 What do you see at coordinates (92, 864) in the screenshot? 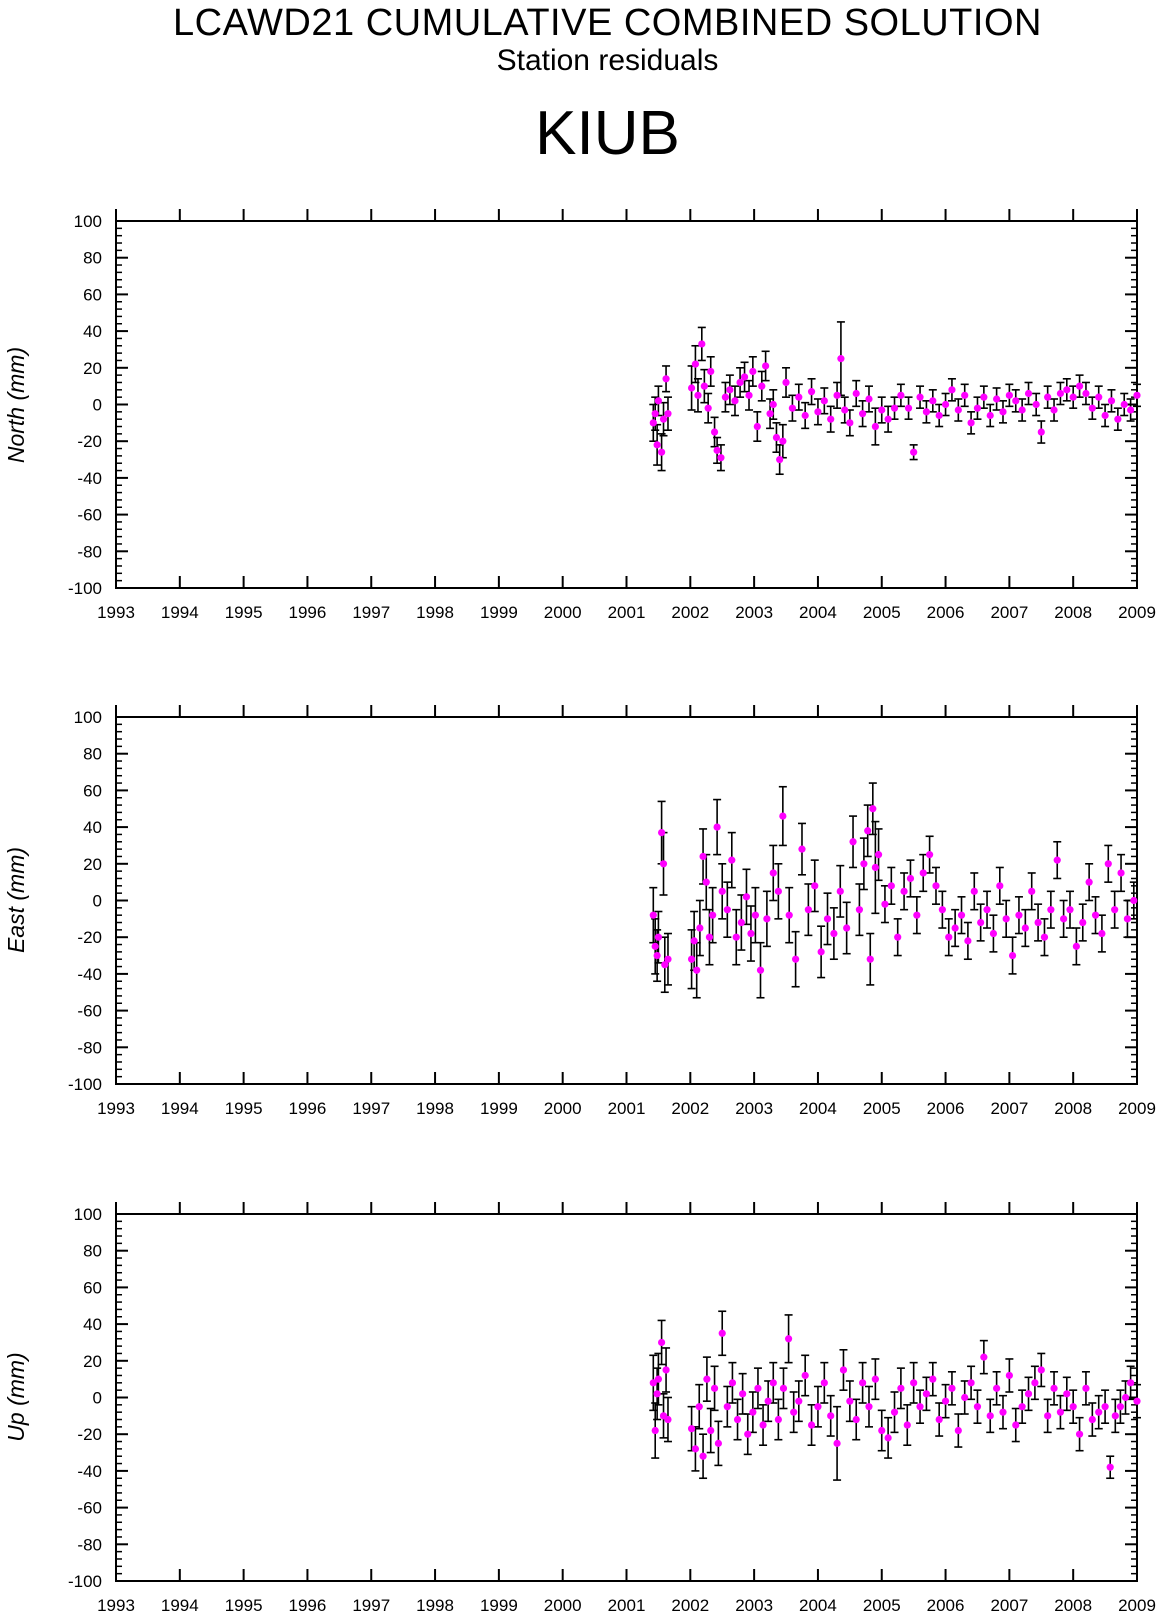
I see `y-tick-label: 20` at bounding box center [92, 864].